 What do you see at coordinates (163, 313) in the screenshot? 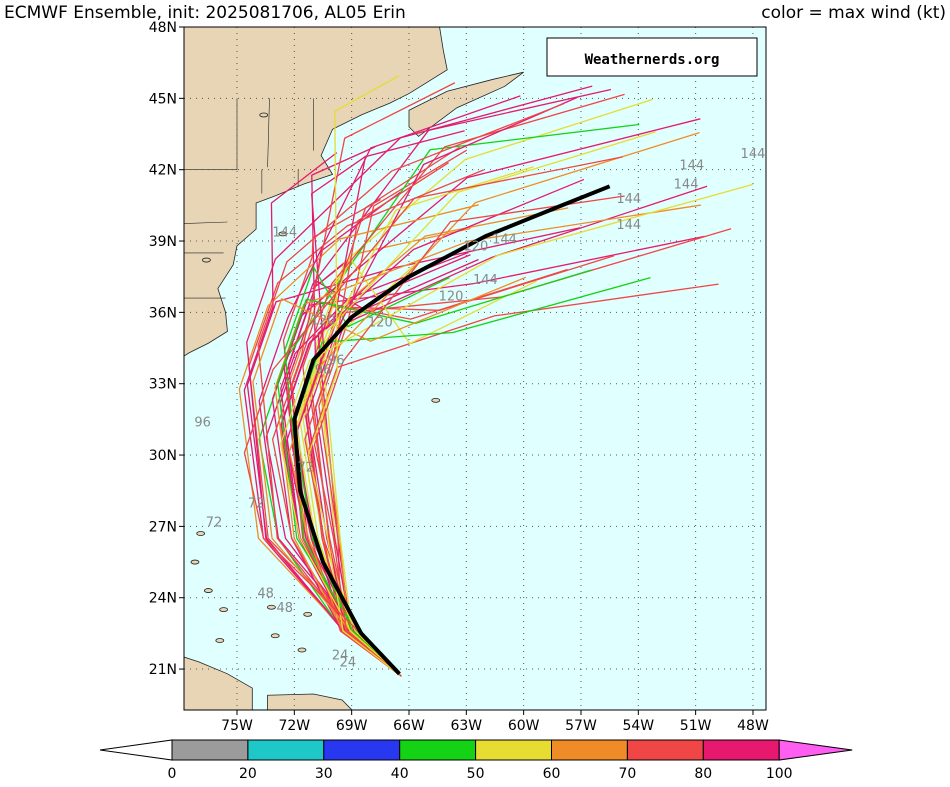
I see `lat-label: 36N` at bounding box center [163, 313].